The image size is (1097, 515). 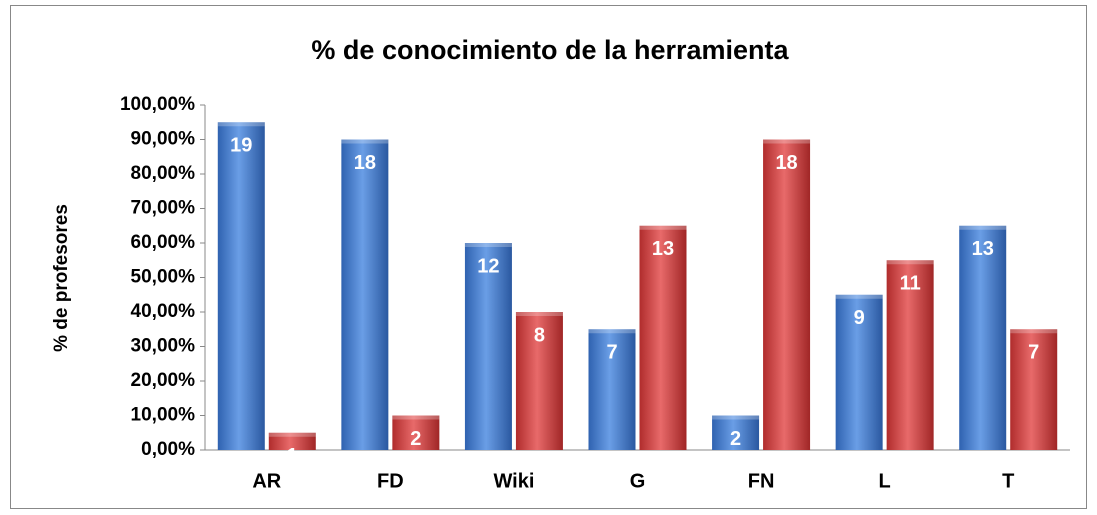 What do you see at coordinates (163, 242) in the screenshot?
I see `y-tick-label: 60,00%` at bounding box center [163, 242].